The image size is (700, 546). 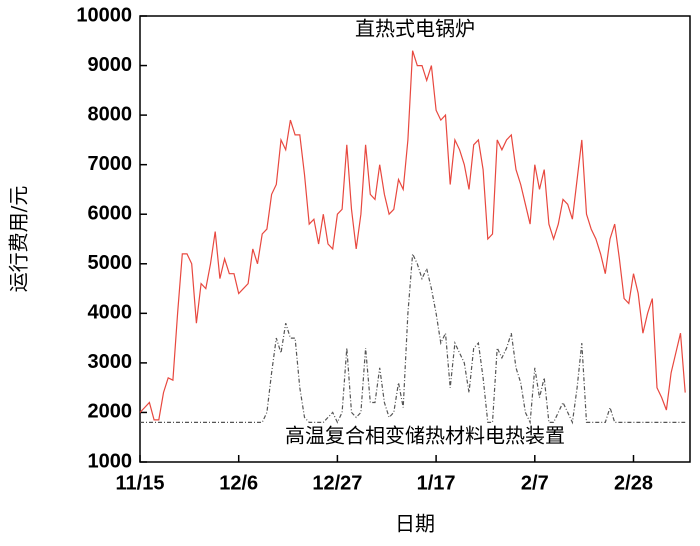 I want to click on y-tick-label: 4000, so click(x=110, y=313).